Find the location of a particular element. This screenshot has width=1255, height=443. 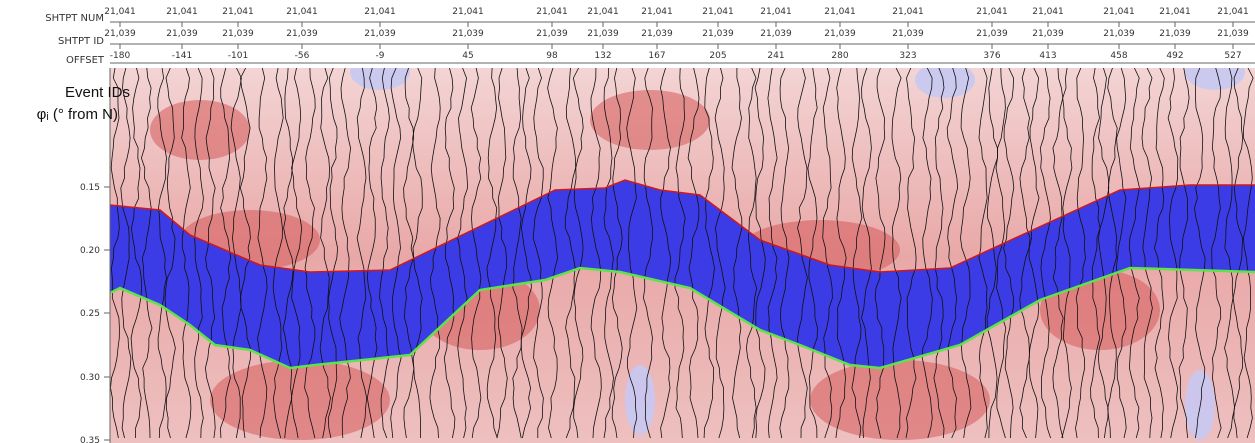

y-tick-label: 0.15 is located at coordinates (90, 188).